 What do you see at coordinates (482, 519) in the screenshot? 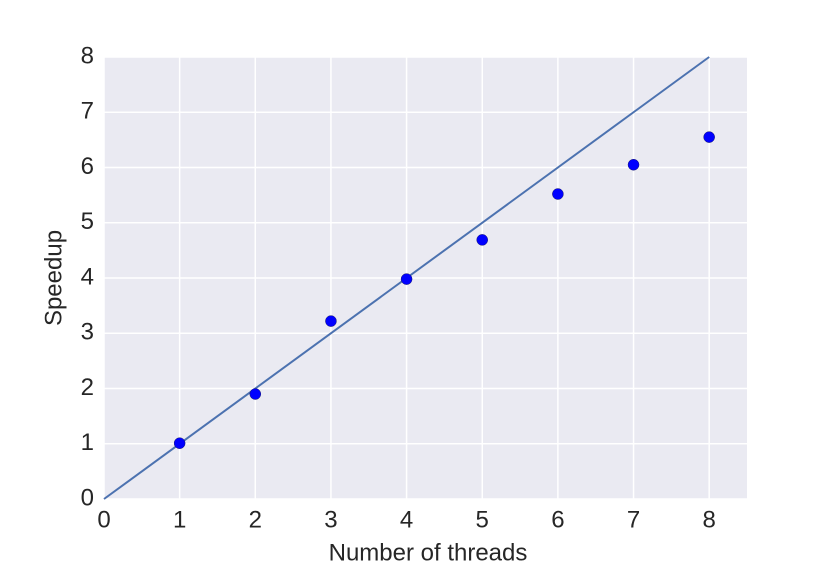
I see `x-tick-label: 5` at bounding box center [482, 519].